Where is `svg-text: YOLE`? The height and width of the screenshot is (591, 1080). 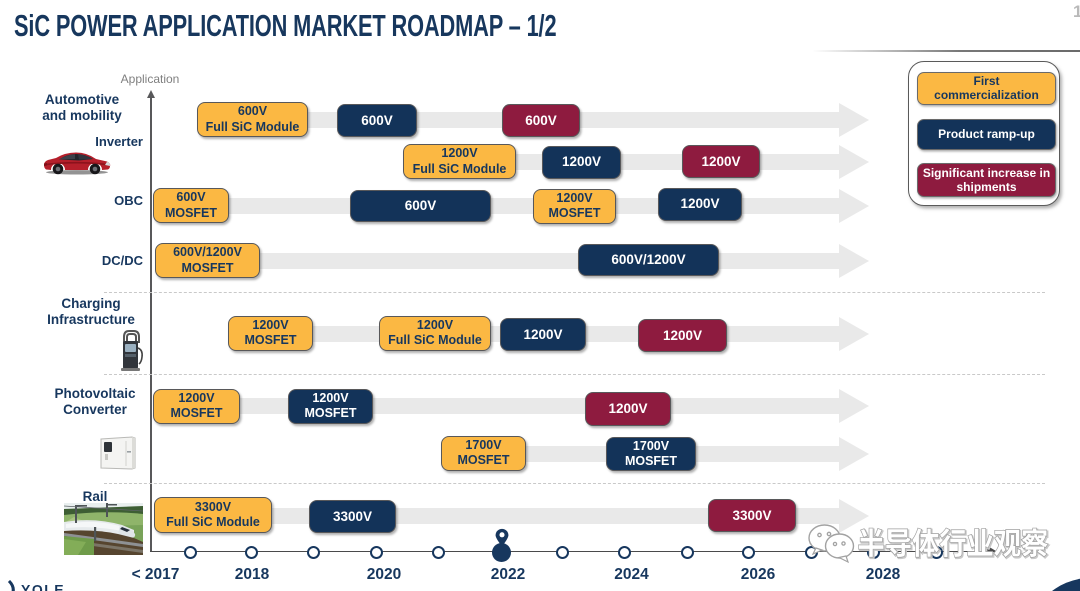 svg-text: YOLE is located at coordinates (43, 586).